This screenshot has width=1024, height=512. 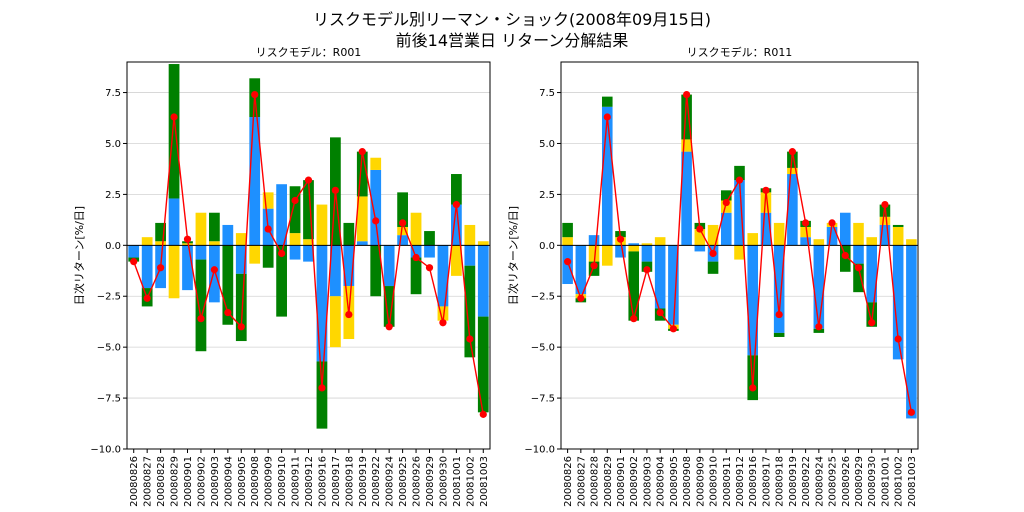 What do you see at coordinates (740, 52) in the screenshot?
I see `panel-title: リスクモデル：R011` at bounding box center [740, 52].